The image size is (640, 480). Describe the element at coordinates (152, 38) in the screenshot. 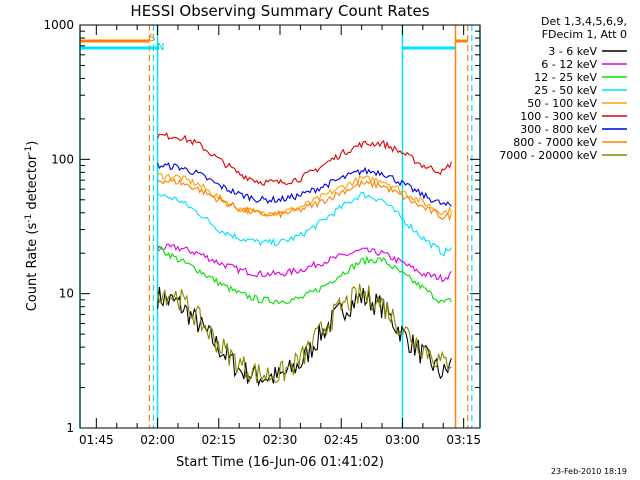

I see `flag-label-saa: S` at that location.